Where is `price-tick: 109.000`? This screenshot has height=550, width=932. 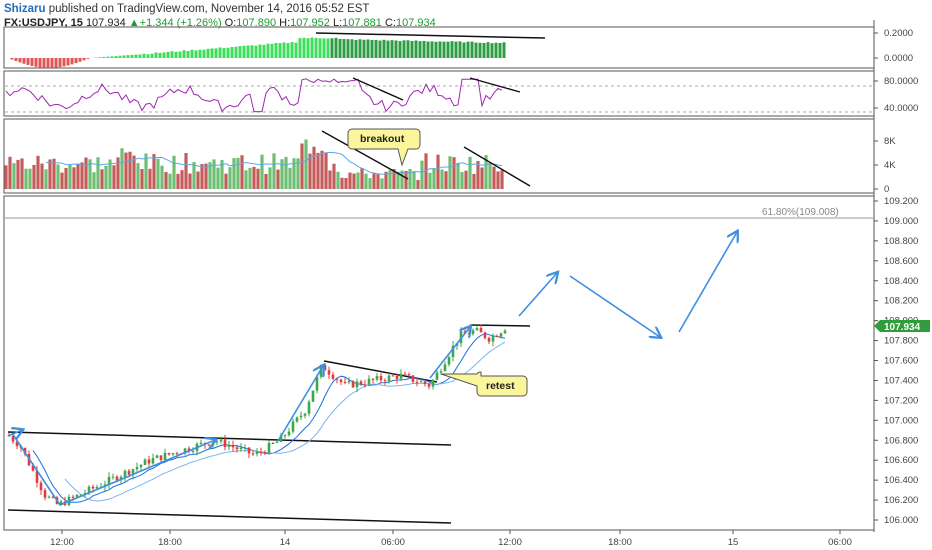
price-tick: 109.000 is located at coordinates (901, 221).